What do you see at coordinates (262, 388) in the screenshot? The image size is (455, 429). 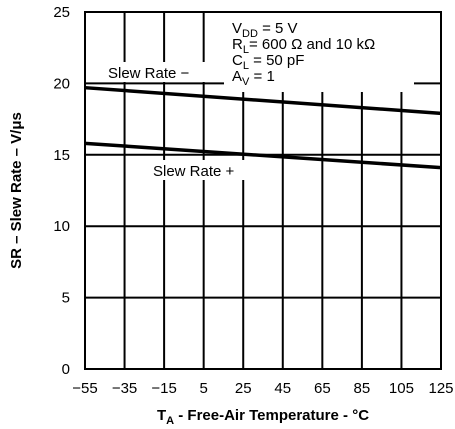 I see `x-tick-labels: −55 −35 −15 5 25 45 65 85 105 125` at bounding box center [262, 388].